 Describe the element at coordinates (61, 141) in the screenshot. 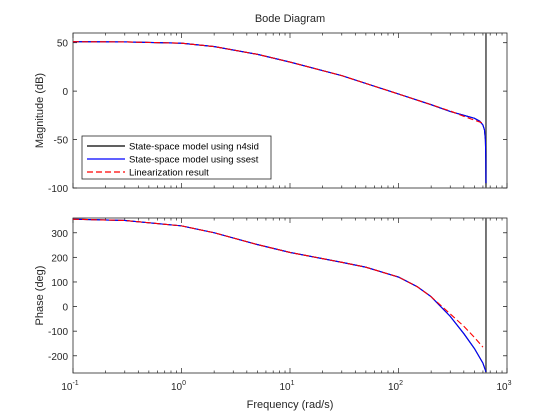

I see `y-tick-label: -50` at that location.